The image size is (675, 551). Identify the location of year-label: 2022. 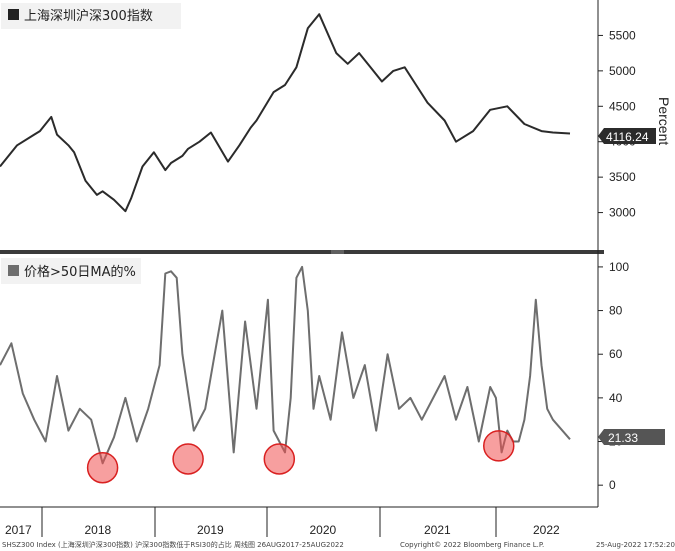
(546, 530).